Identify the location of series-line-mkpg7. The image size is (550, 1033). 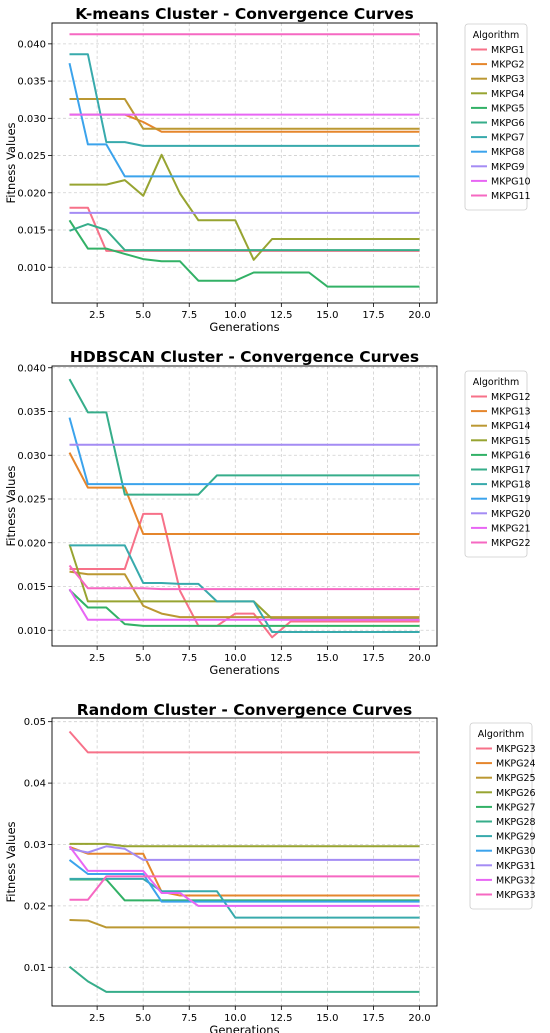
(244, 100).